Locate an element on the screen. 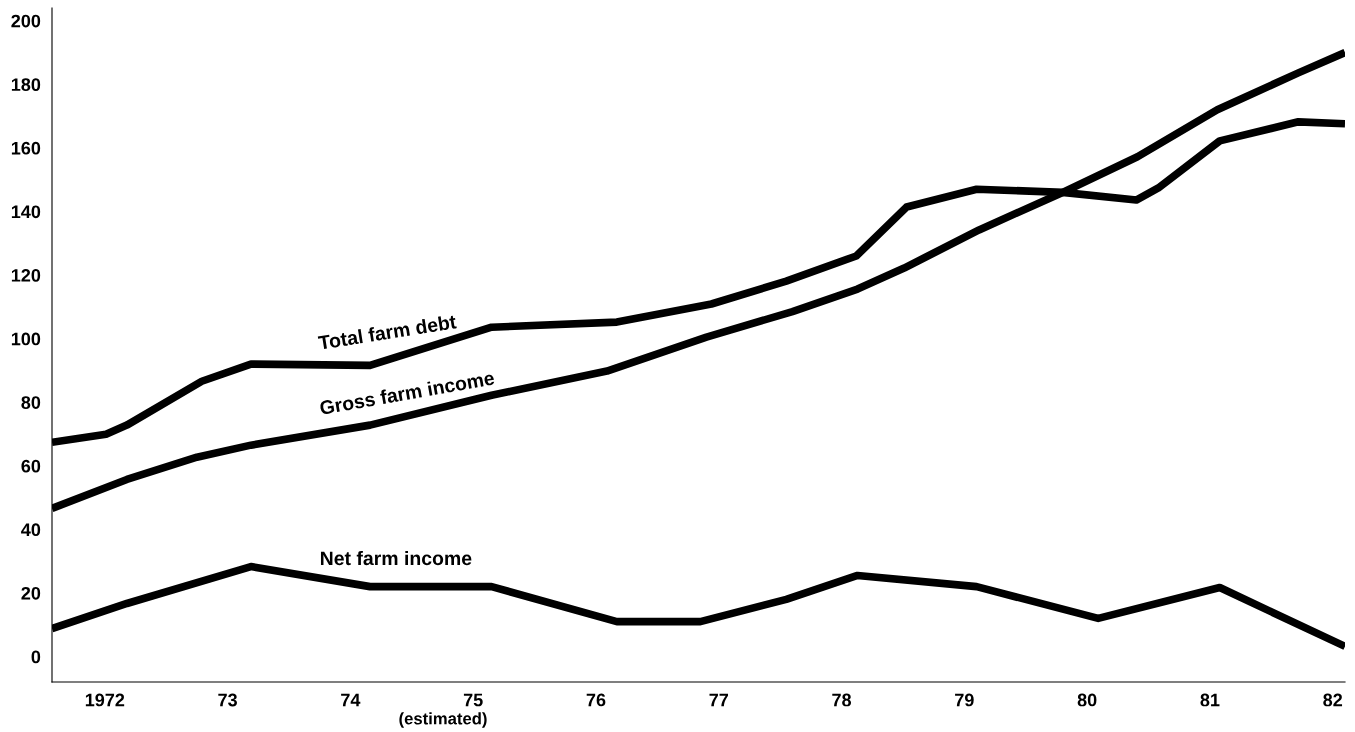 This screenshot has width=1355, height=732. x-tick-label: 73 is located at coordinates (227, 700).